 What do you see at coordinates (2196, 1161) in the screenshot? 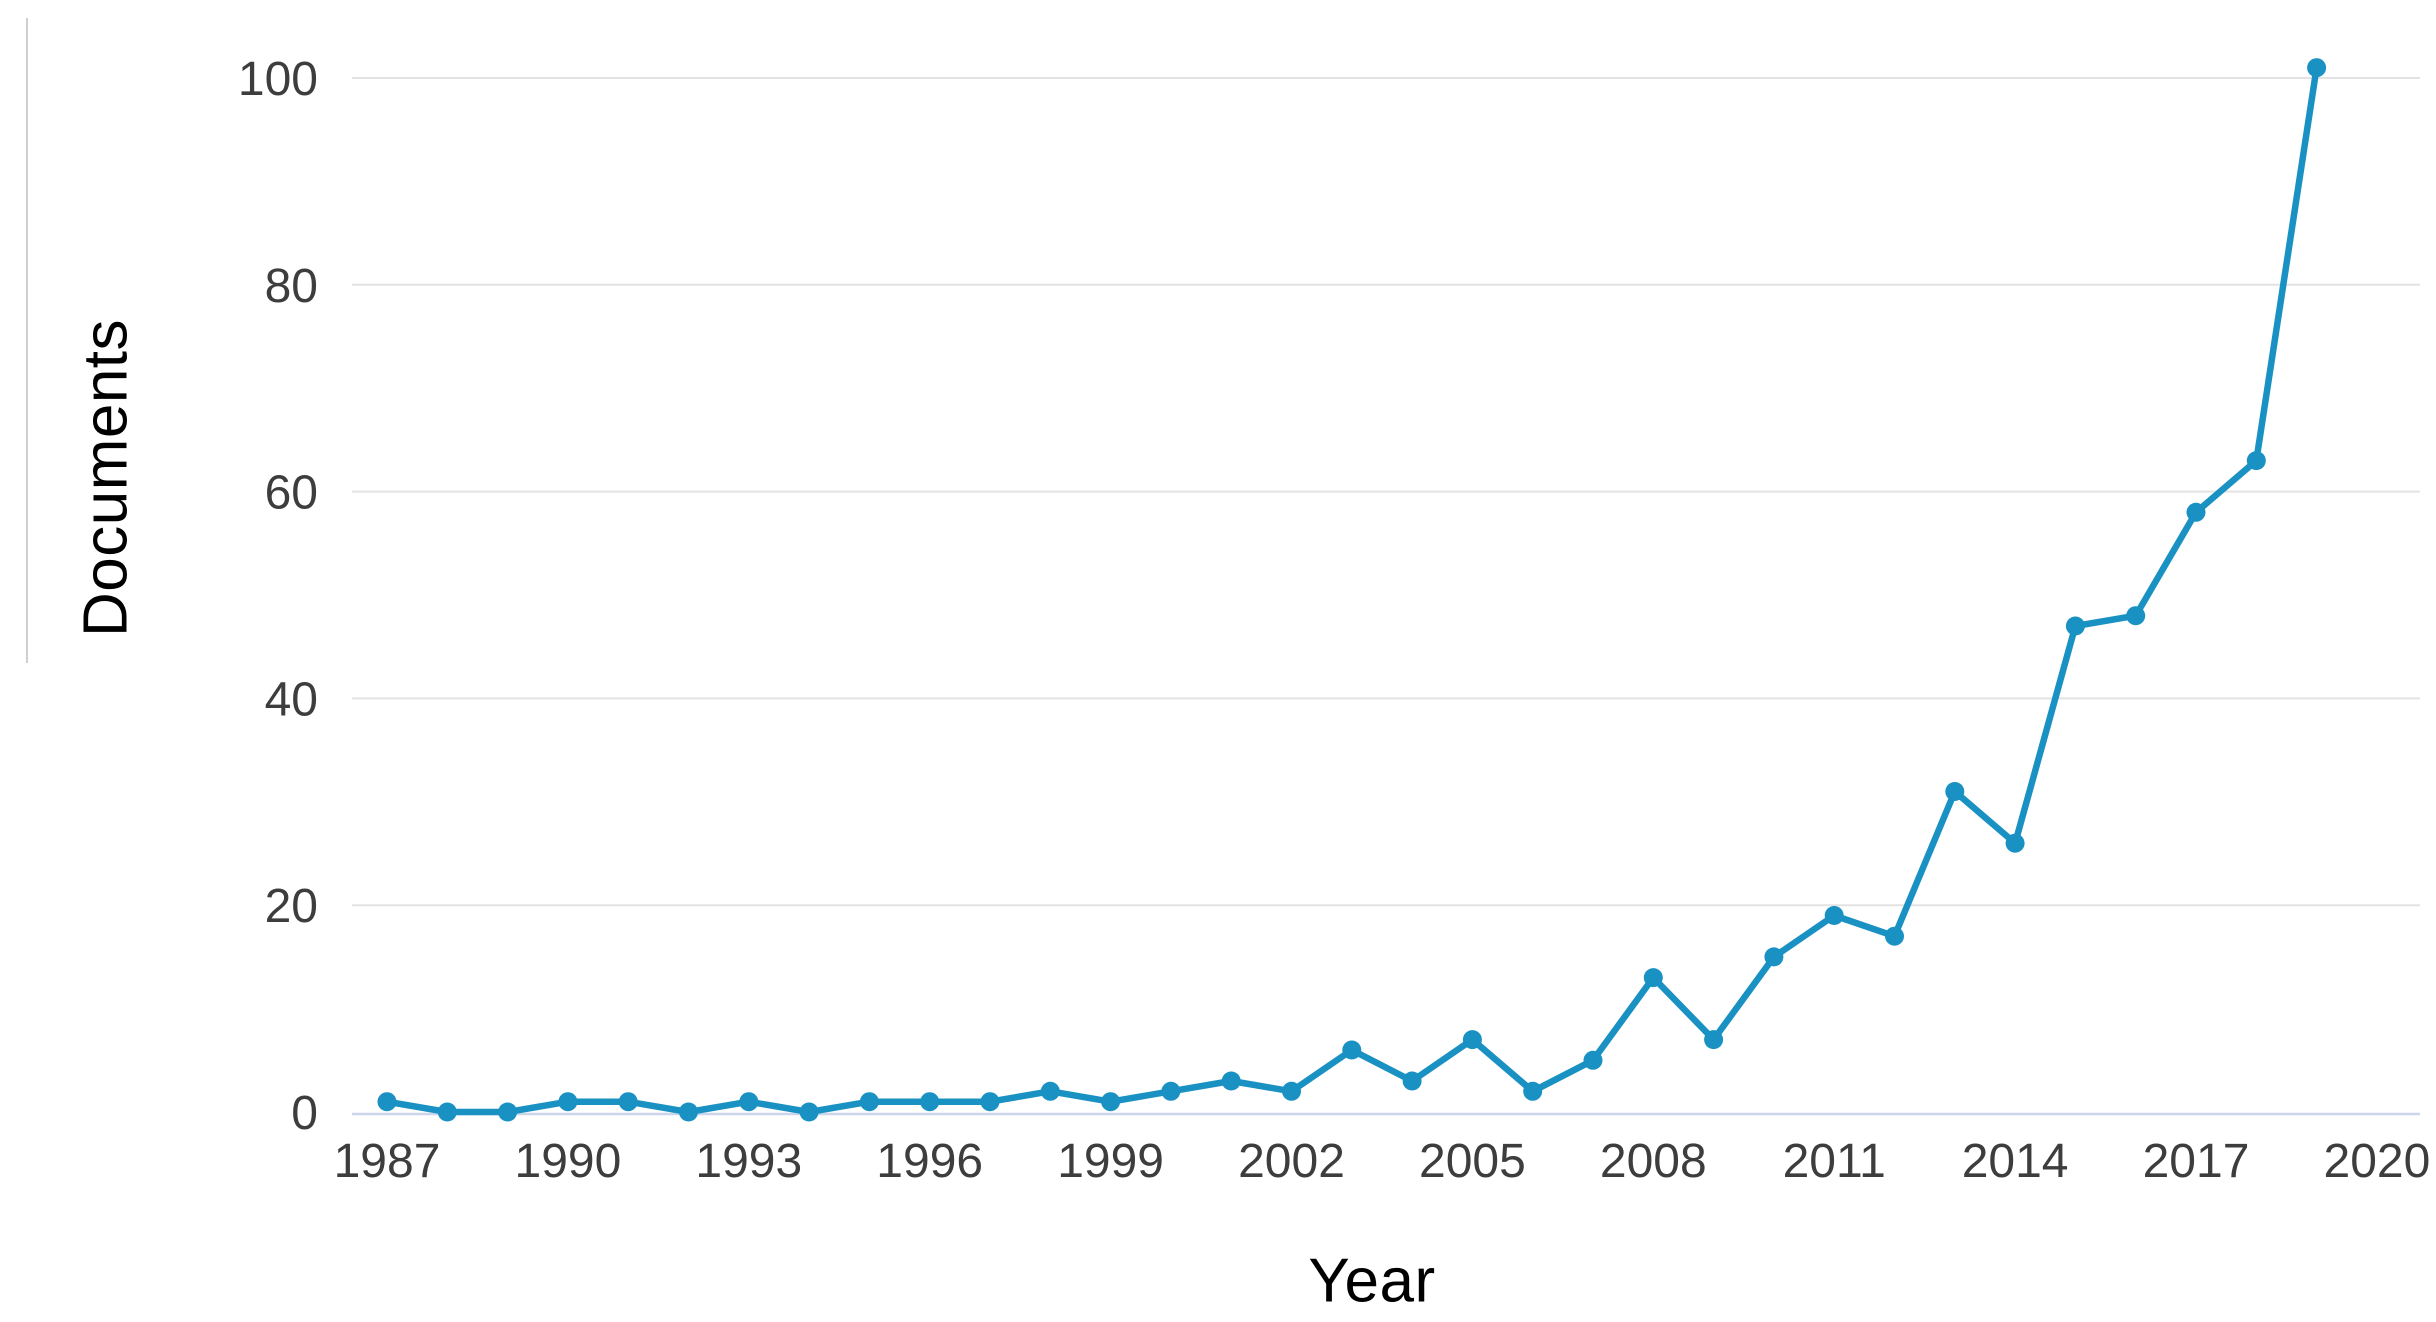
I see `x-tick-label-2017: 2017` at bounding box center [2196, 1161].